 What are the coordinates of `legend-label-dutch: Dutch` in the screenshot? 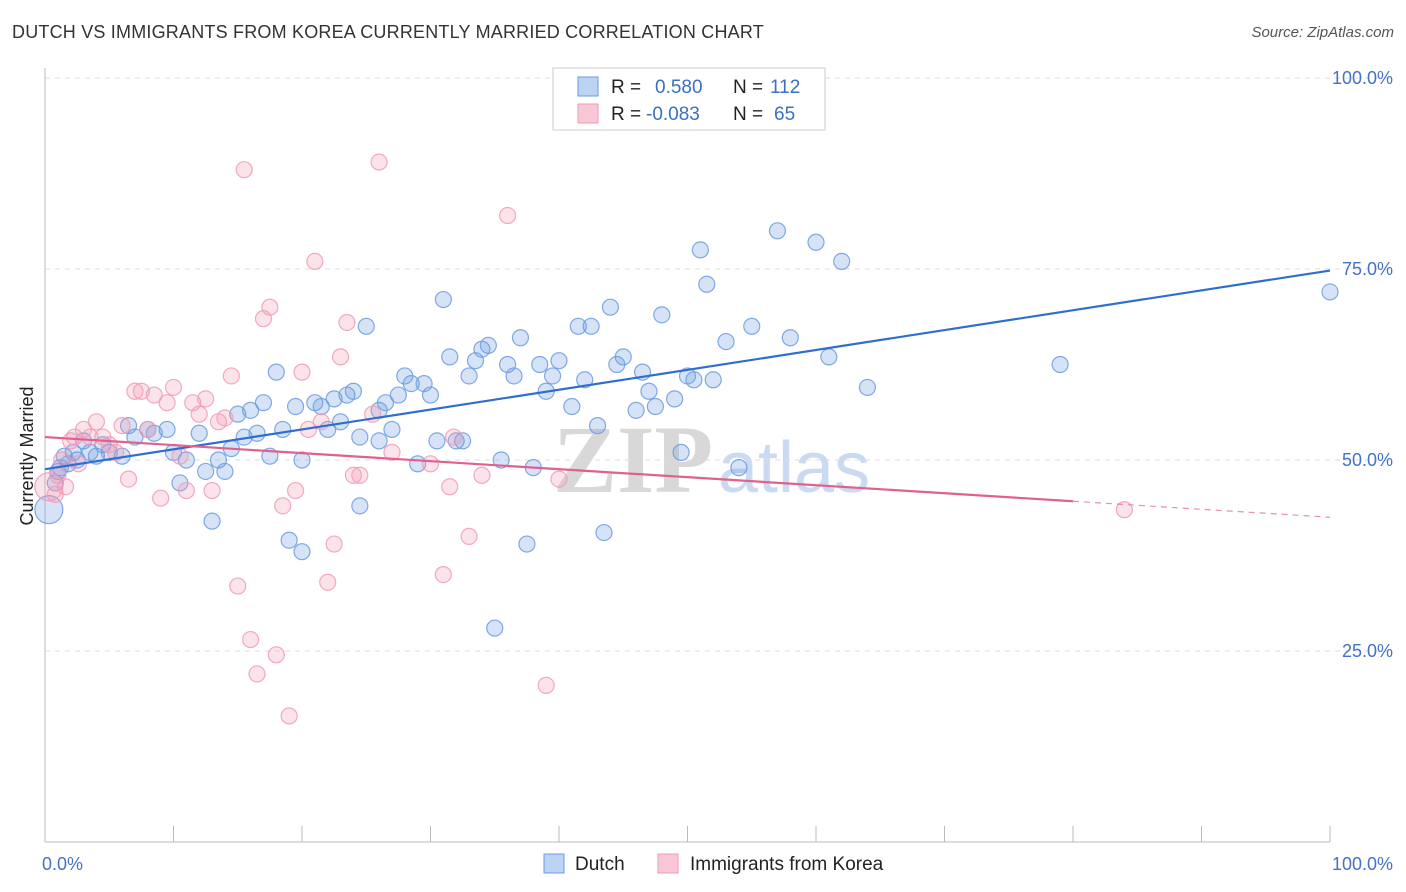 It's located at (600, 864).